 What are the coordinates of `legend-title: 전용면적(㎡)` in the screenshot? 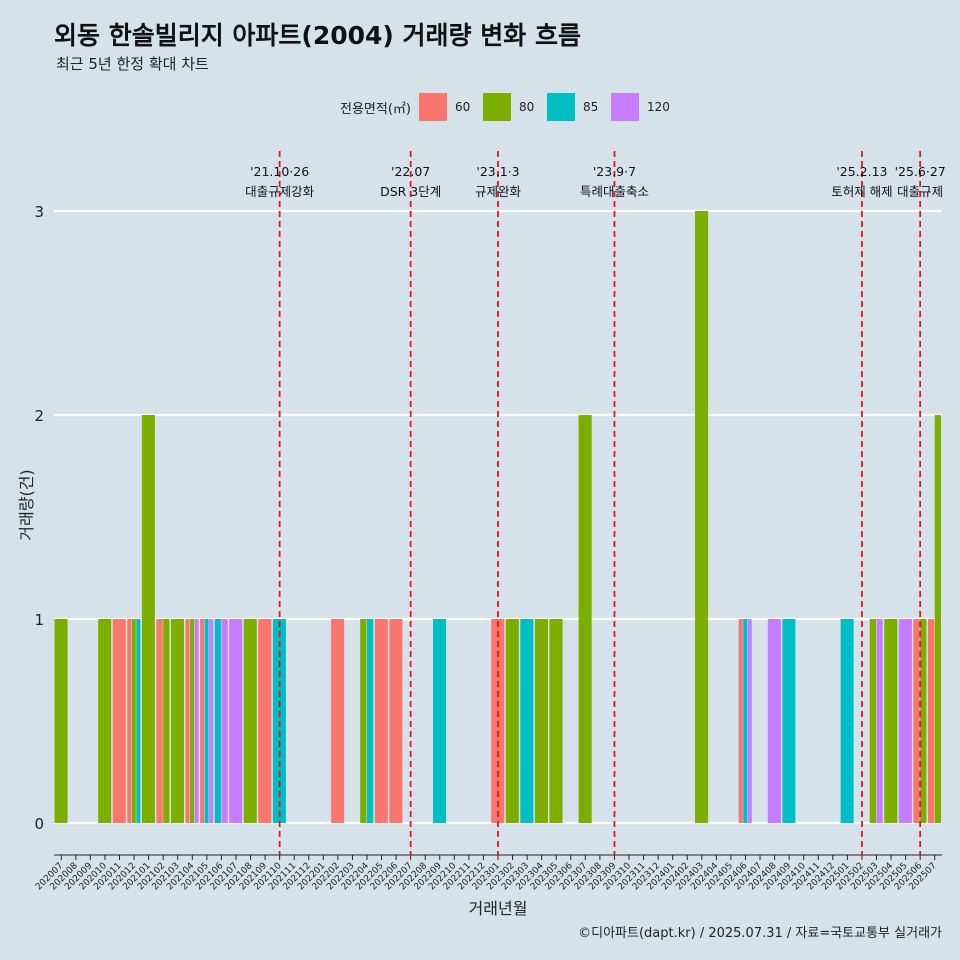 It's located at (375, 109).